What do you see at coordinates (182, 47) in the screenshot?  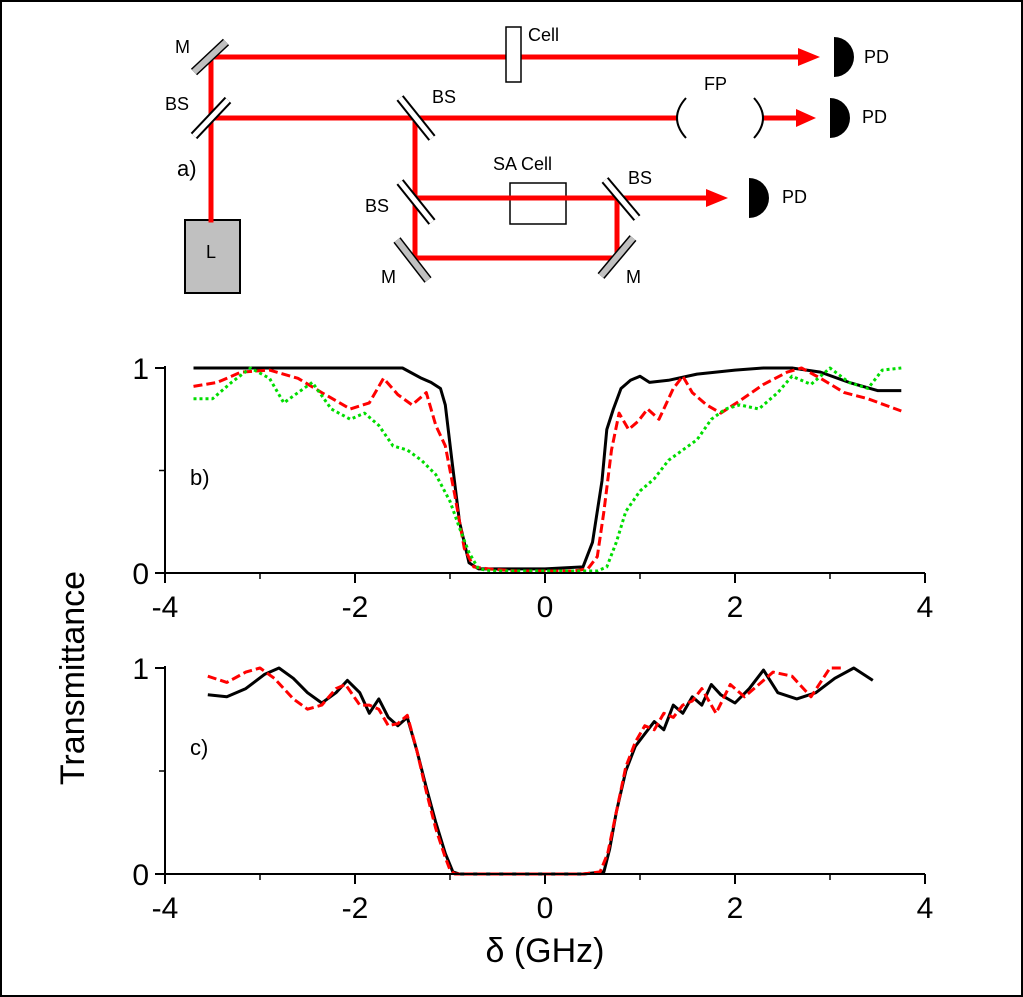 I see `mirror-top-label: M` at bounding box center [182, 47].